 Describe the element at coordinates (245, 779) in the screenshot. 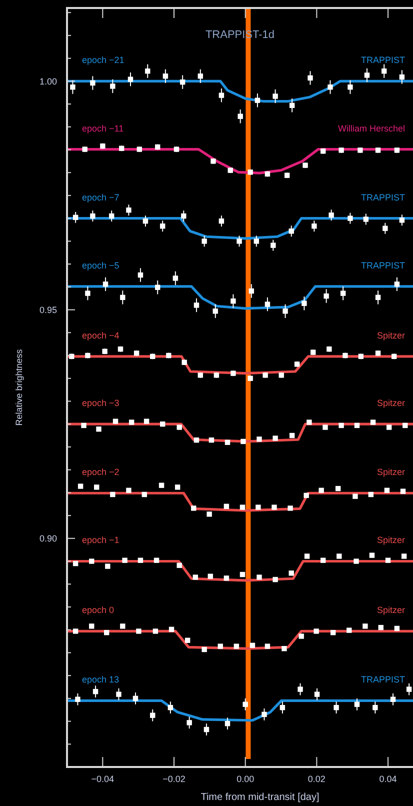

I see `x-tick-label: 0.00` at that location.